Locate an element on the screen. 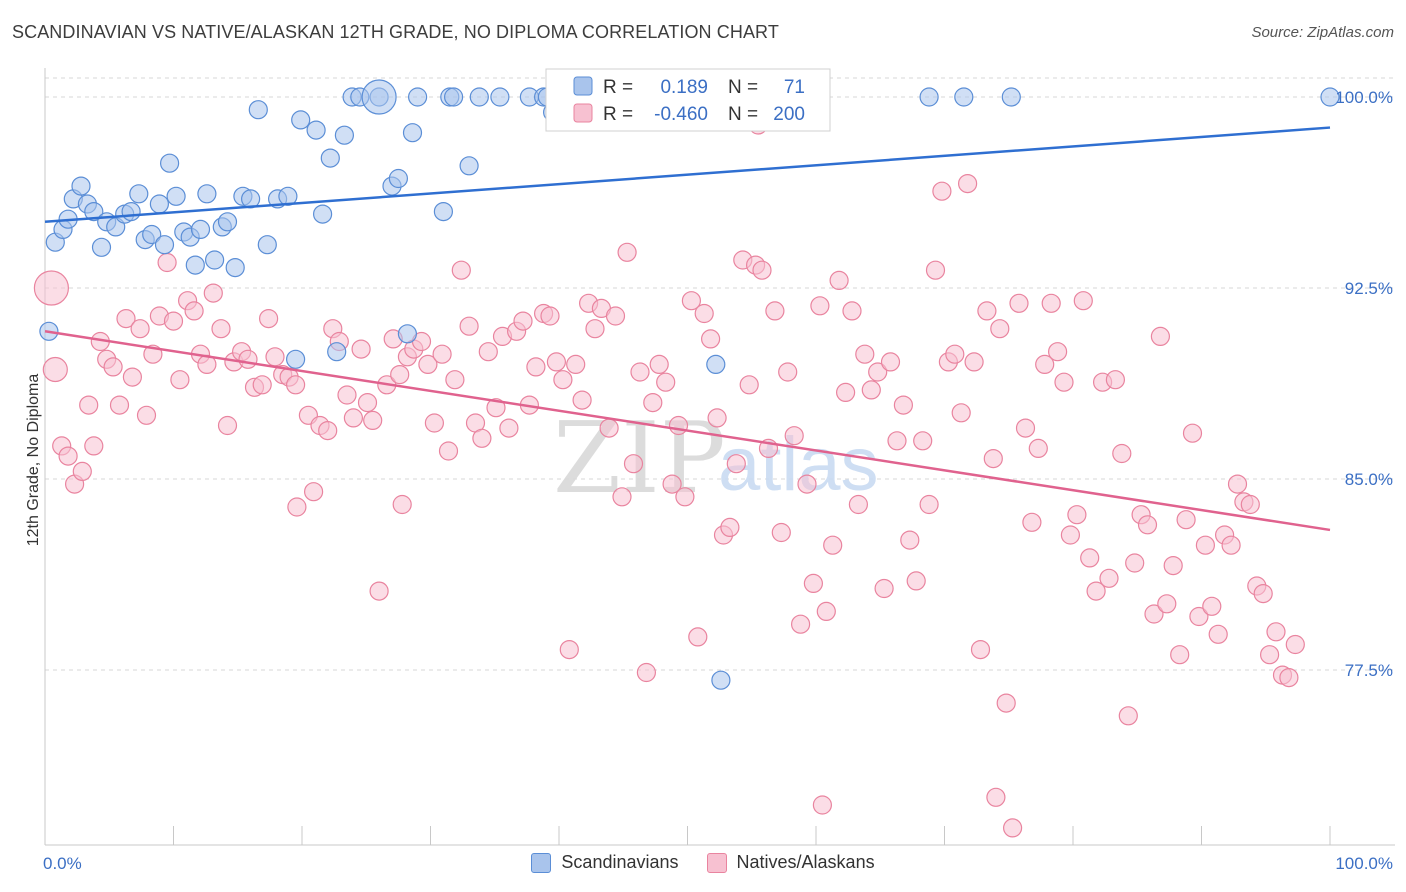 The image size is (1406, 892). legend-n-label-2: N = is located at coordinates (743, 114).